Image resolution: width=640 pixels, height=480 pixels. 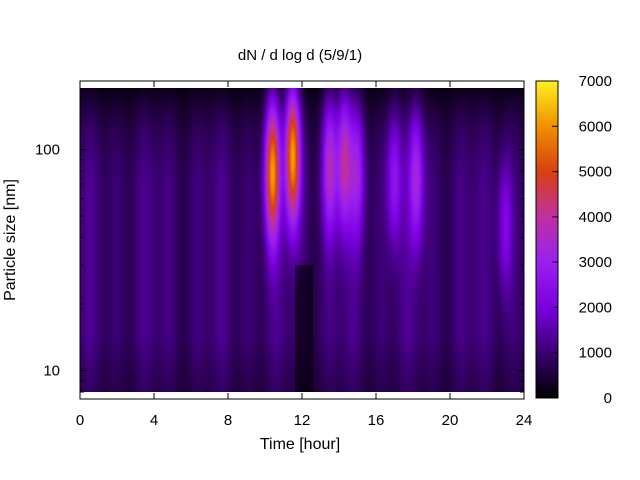 I want to click on x-tick-label: 16, so click(x=376, y=420).